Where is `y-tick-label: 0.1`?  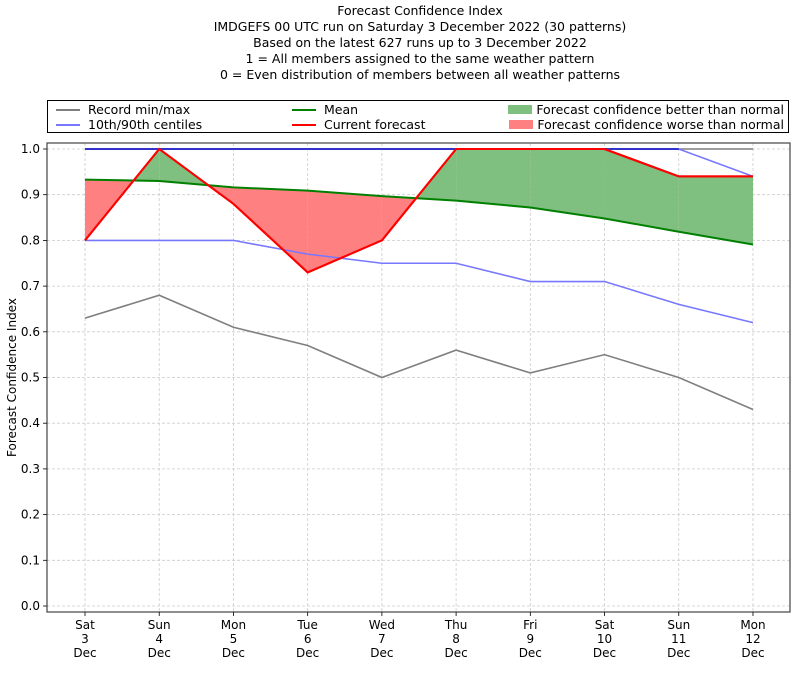 y-tick-label: 0.1 is located at coordinates (30, 560).